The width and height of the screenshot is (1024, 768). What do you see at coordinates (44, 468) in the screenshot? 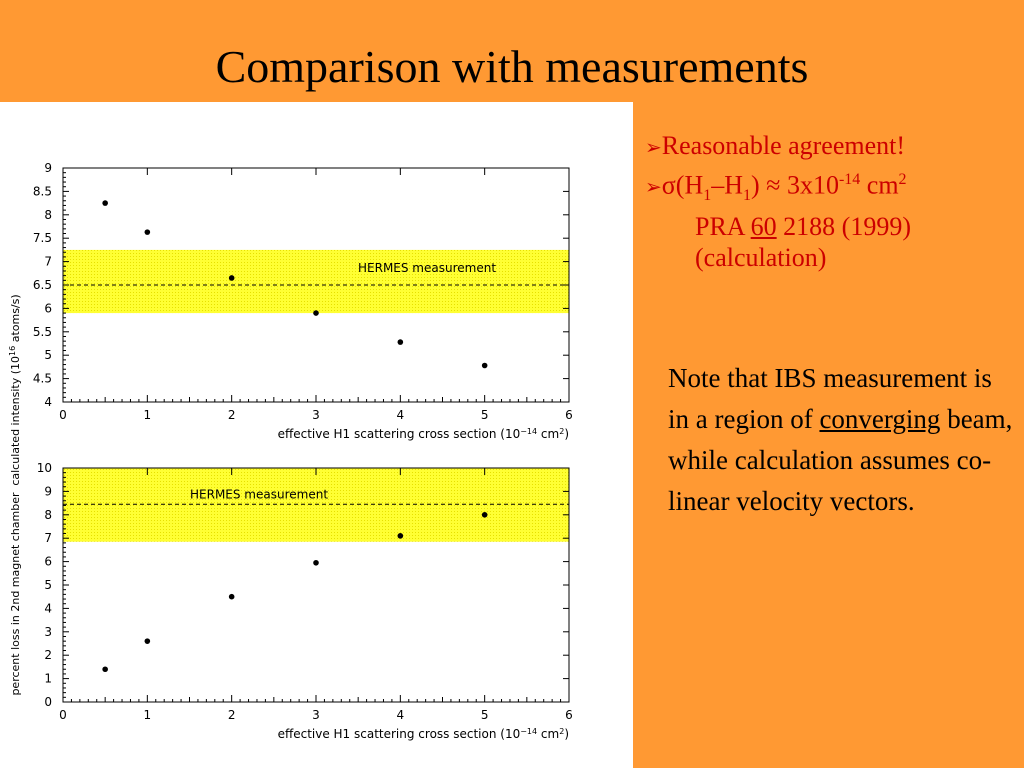
I see `y-tick-label: 10` at bounding box center [44, 468].